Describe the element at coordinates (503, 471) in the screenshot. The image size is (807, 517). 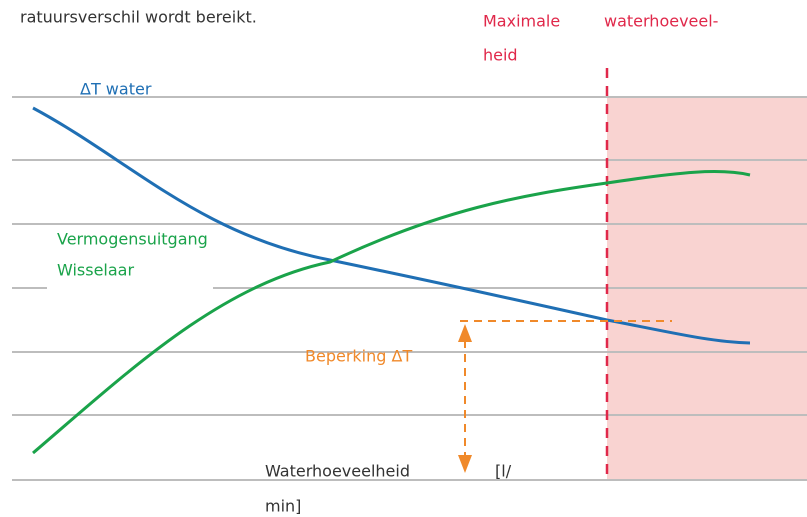
I see `x-label: [l/` at that location.